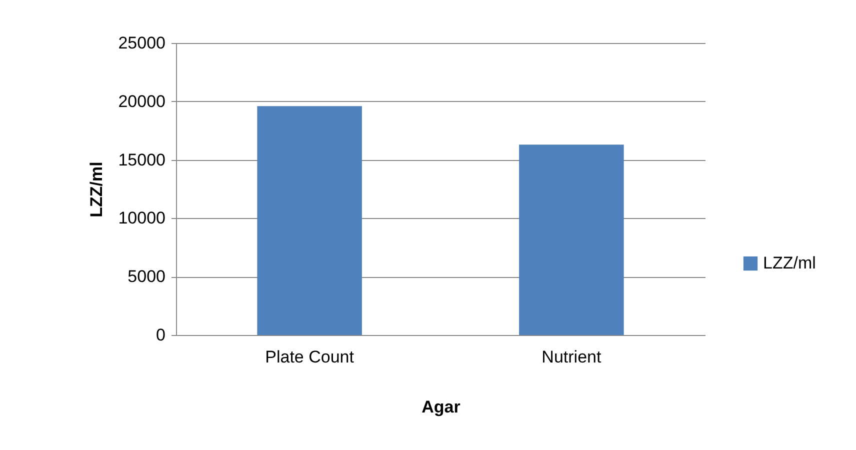 The height and width of the screenshot is (450, 856). What do you see at coordinates (142, 218) in the screenshot?
I see `y-tick-label: 10000` at bounding box center [142, 218].